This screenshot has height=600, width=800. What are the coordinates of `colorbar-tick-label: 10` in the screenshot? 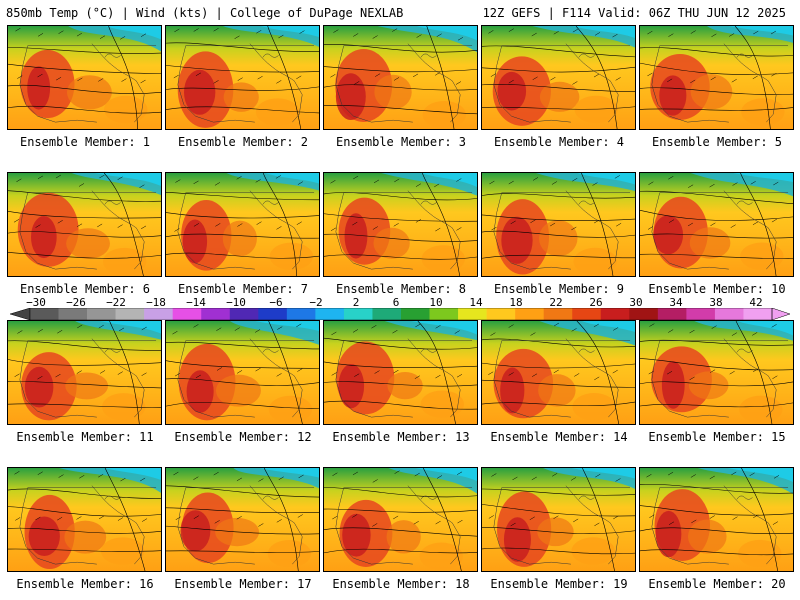 It's located at (436, 302).